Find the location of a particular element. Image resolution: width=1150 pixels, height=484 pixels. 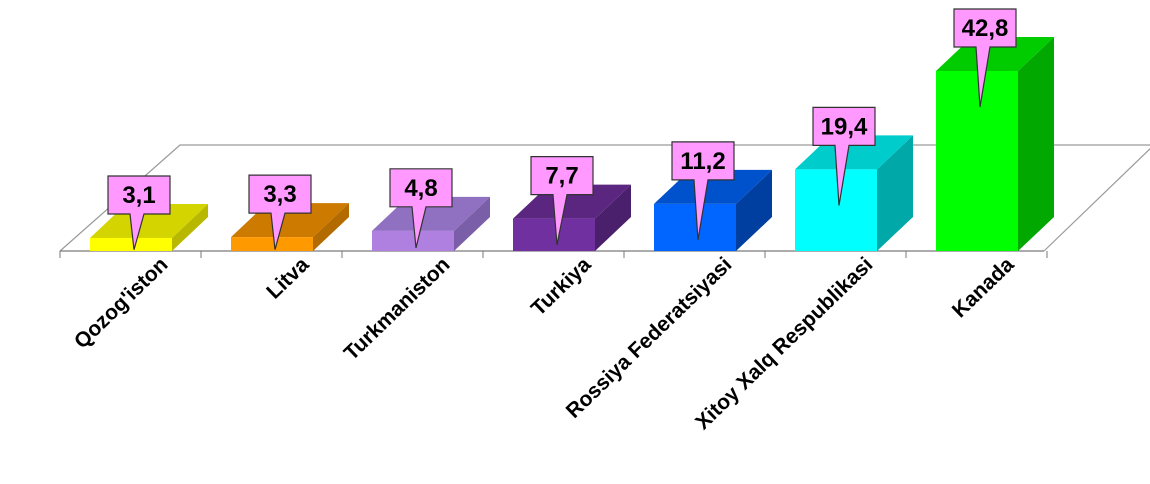

value-callout-1: 3,1 is located at coordinates (139, 212).